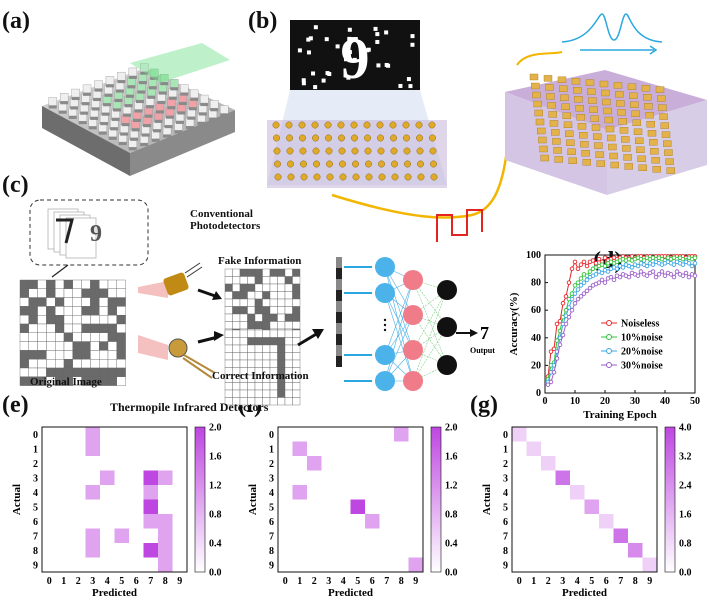  I want to click on y-tick-label: 5, so click(271, 507).